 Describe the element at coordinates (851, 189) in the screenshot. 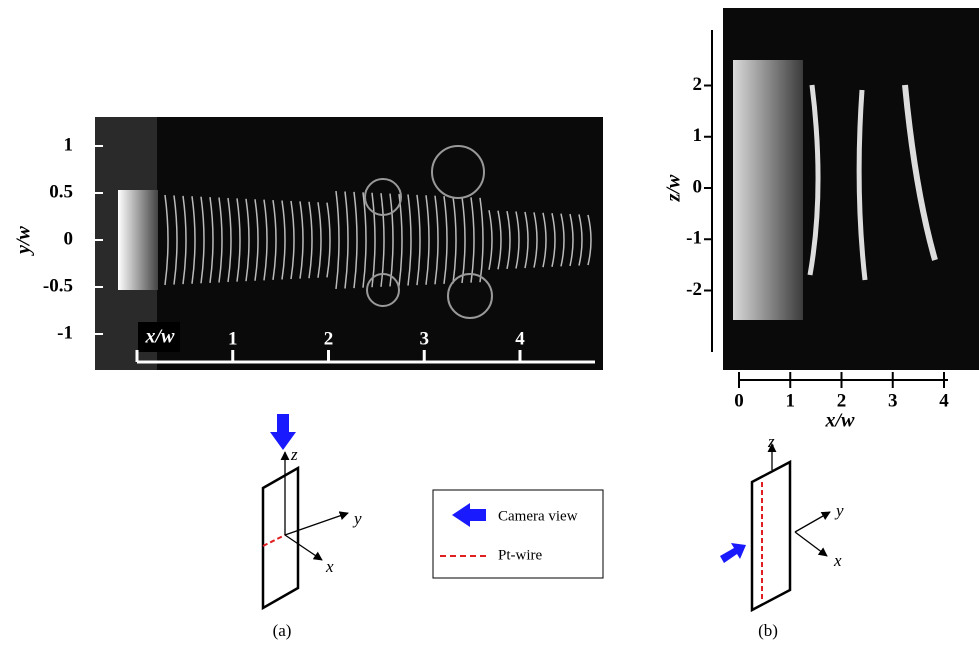

I see `photo-b` at that location.